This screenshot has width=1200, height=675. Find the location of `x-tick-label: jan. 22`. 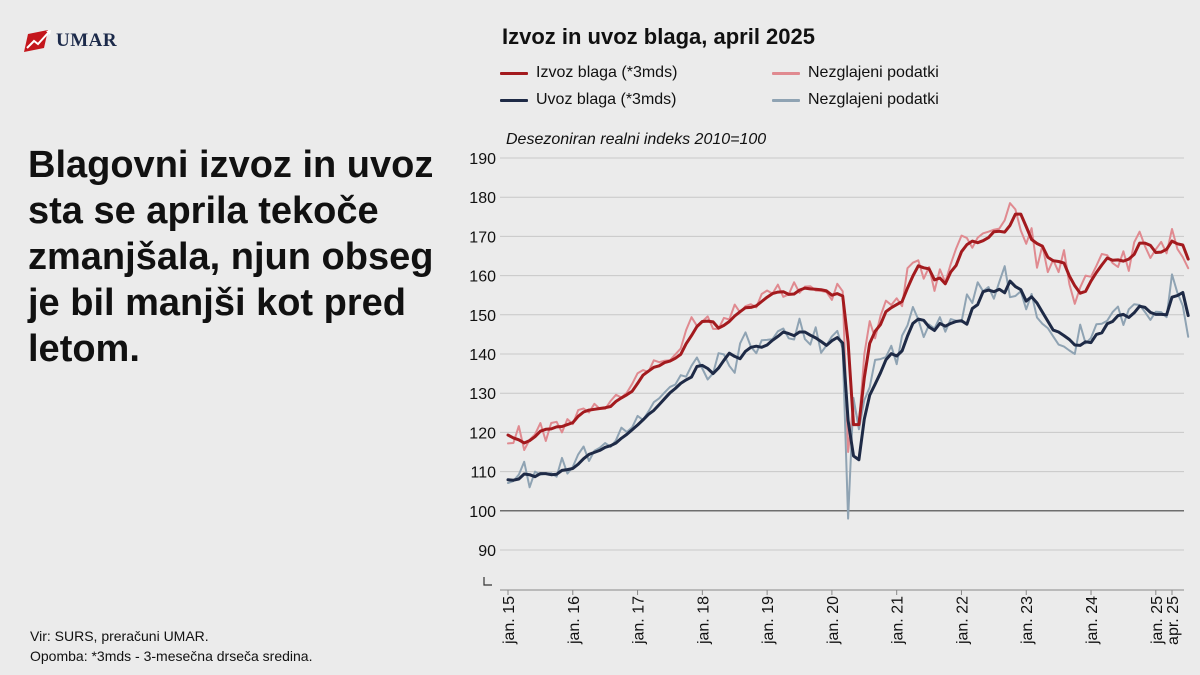

x-tick-label: jan. 22 is located at coordinates (962, 620).